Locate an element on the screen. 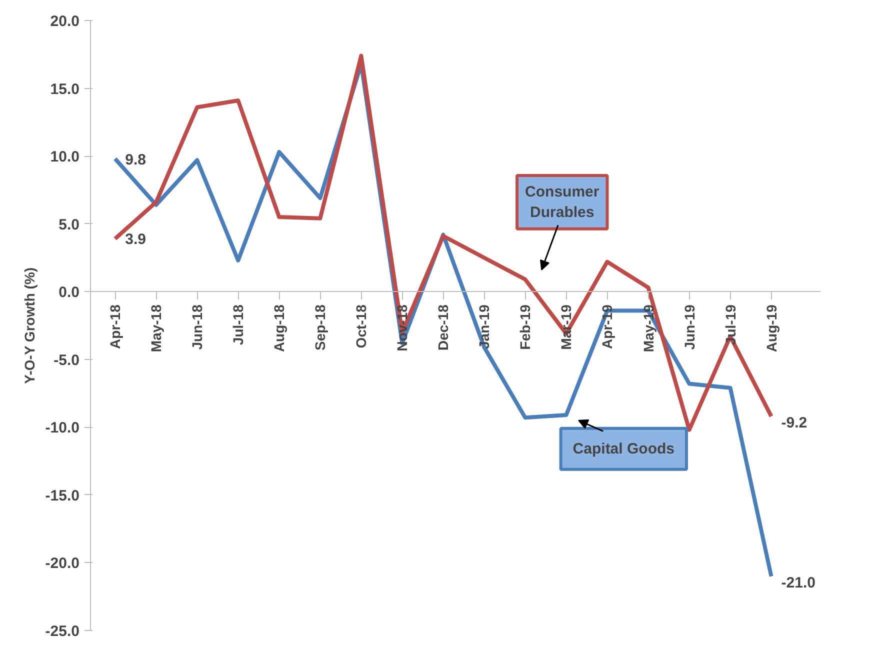 Image resolution: width=871 pixels, height=668 pixels. x-tick-label: Apr-18 is located at coordinates (115, 326).